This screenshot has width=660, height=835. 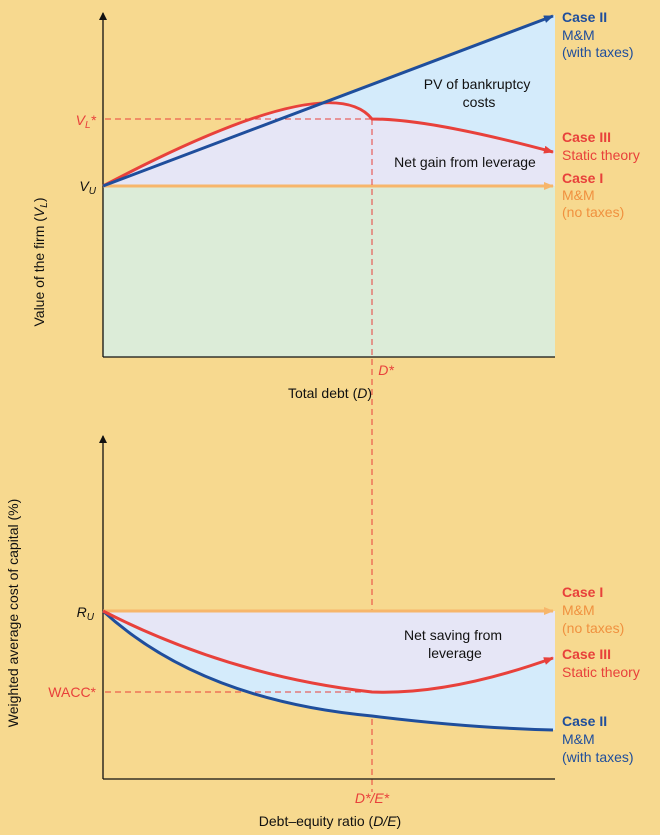 What do you see at coordinates (598, 34) in the screenshot?
I see `top-case2-label: Case II M&M (with taxes)` at bounding box center [598, 34].